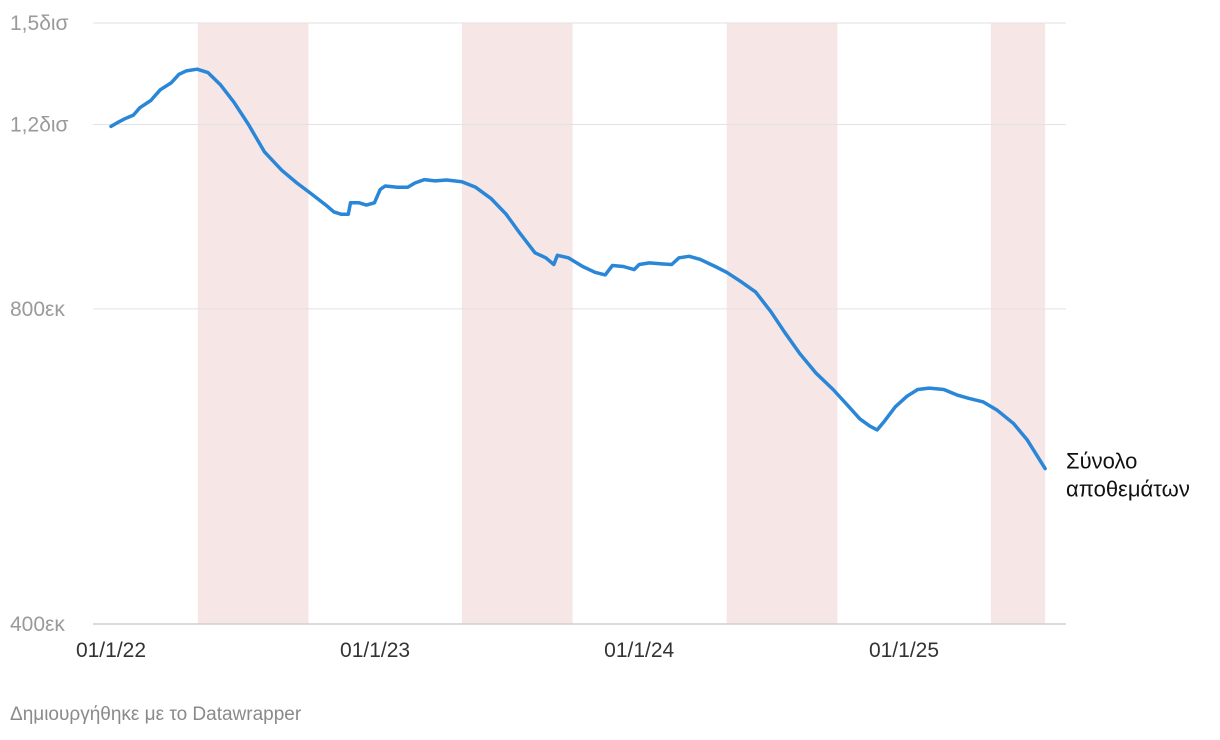 Image resolution: width=1220 pixels, height=740 pixels. I want to click on series-label-line-2: αποθεμάτων, so click(1128, 489).